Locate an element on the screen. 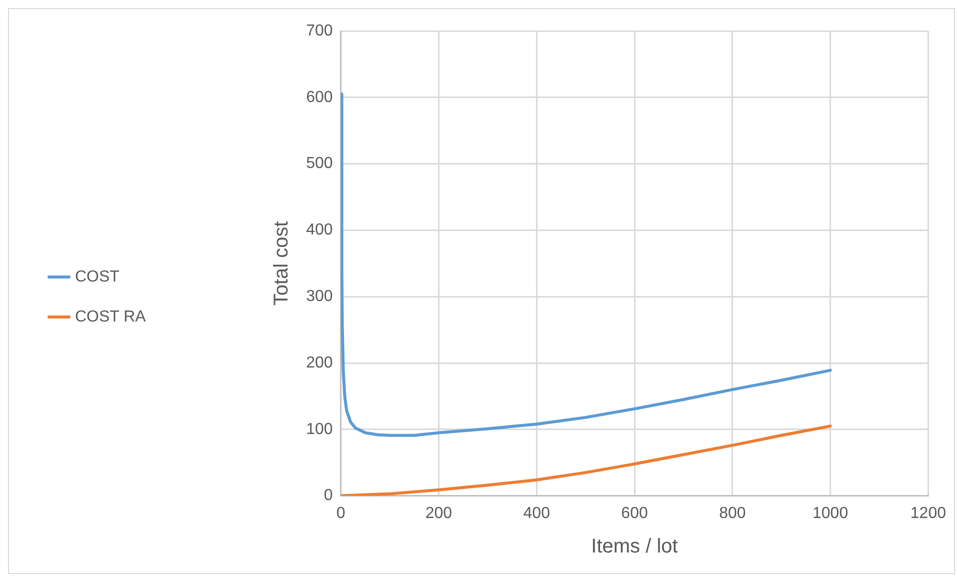 The width and height of the screenshot is (957, 578). y-tick-label: 0 is located at coordinates (328, 495).